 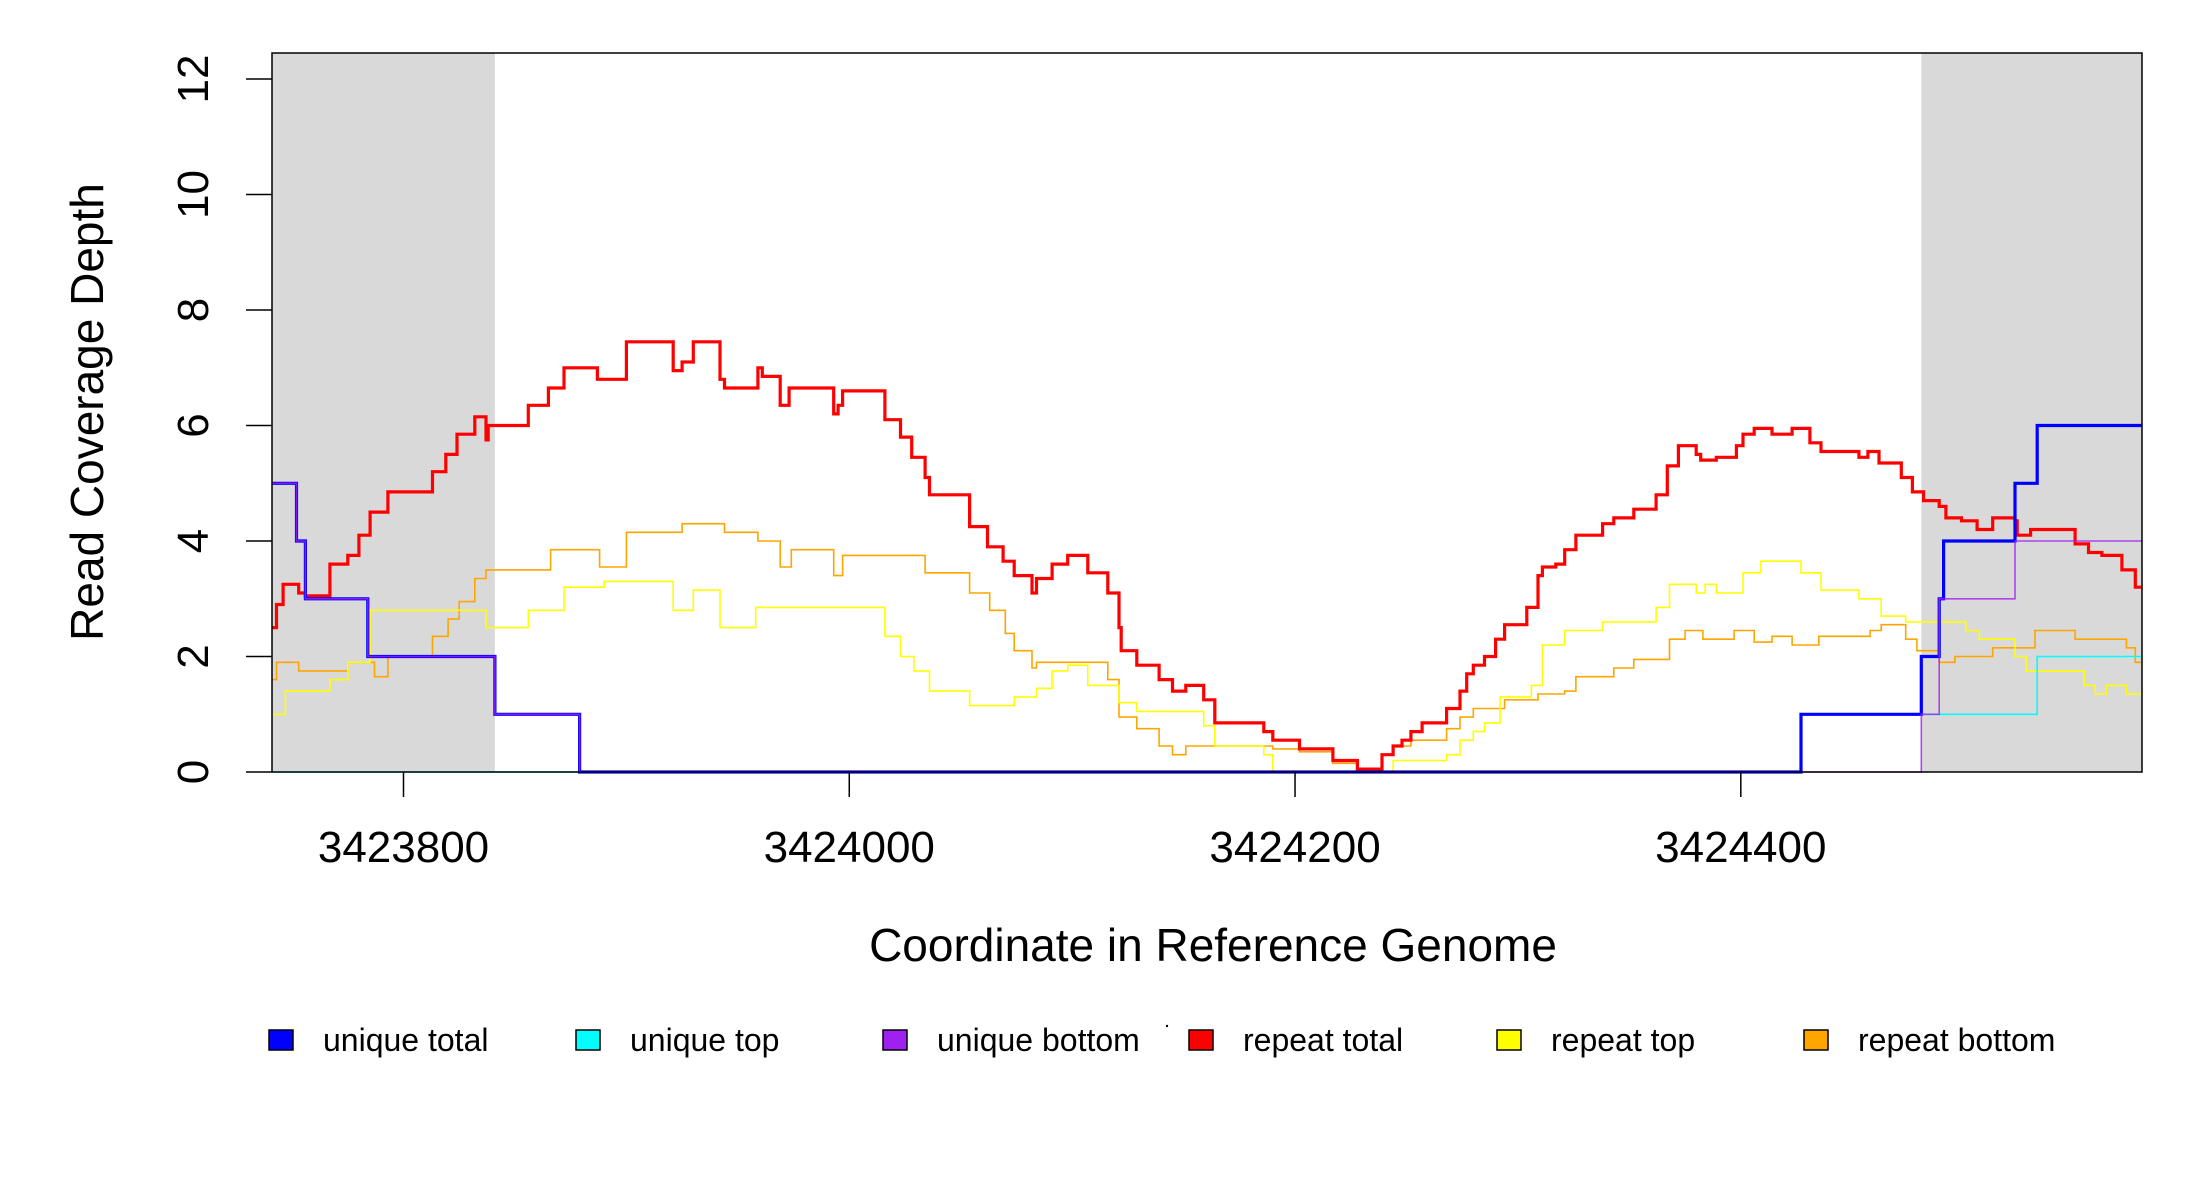 I want to click on legend-item-unique-bottom: unique bottom, so click(x=1011, y=1040).